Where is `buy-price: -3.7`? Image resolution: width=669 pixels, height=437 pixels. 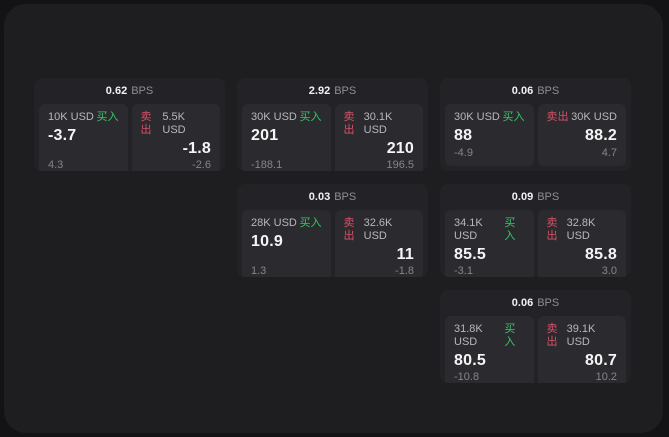 buy-price: -3.7 is located at coordinates (62, 135).